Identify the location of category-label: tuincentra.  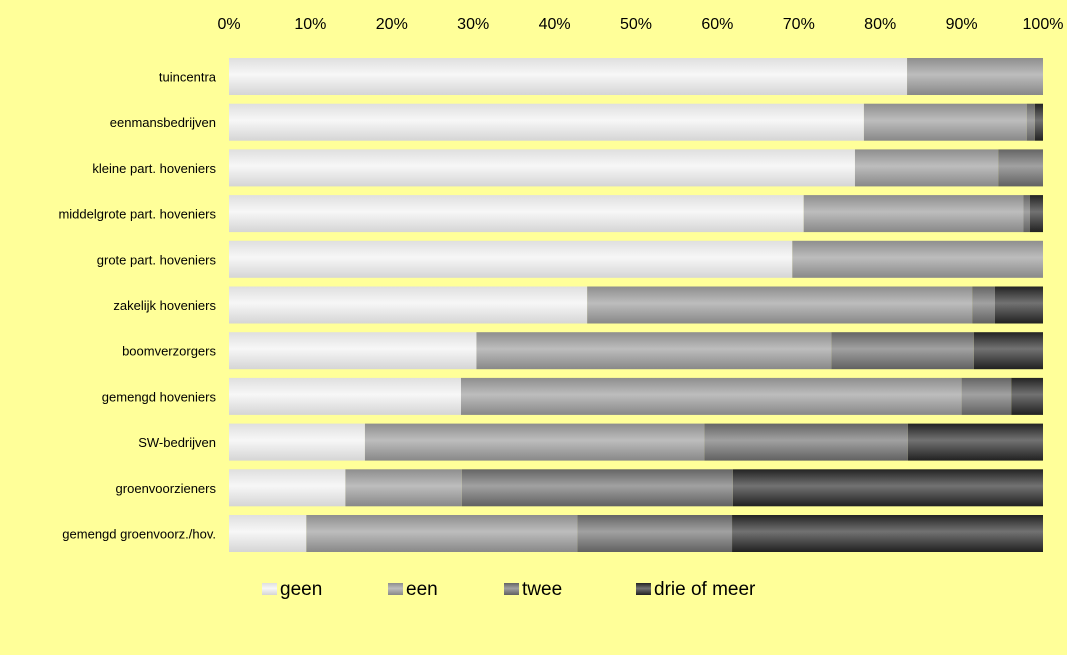
(188, 77).